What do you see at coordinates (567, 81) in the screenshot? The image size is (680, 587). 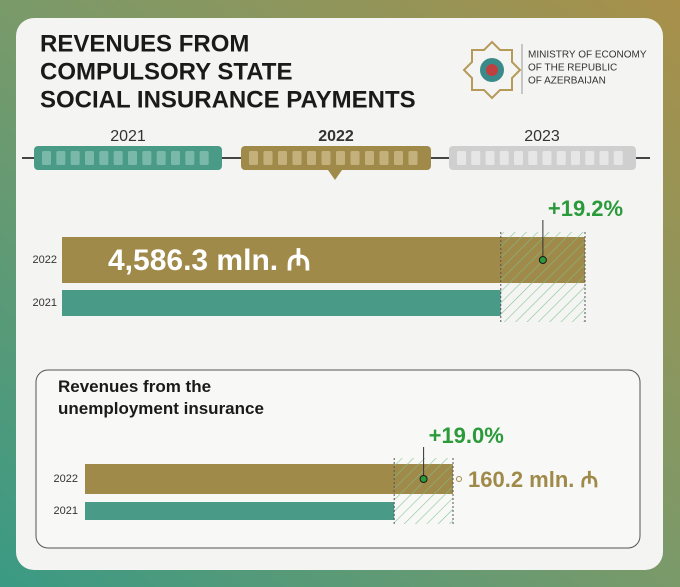 I see `ministry-line: OF AZERBAIJAN` at bounding box center [567, 81].